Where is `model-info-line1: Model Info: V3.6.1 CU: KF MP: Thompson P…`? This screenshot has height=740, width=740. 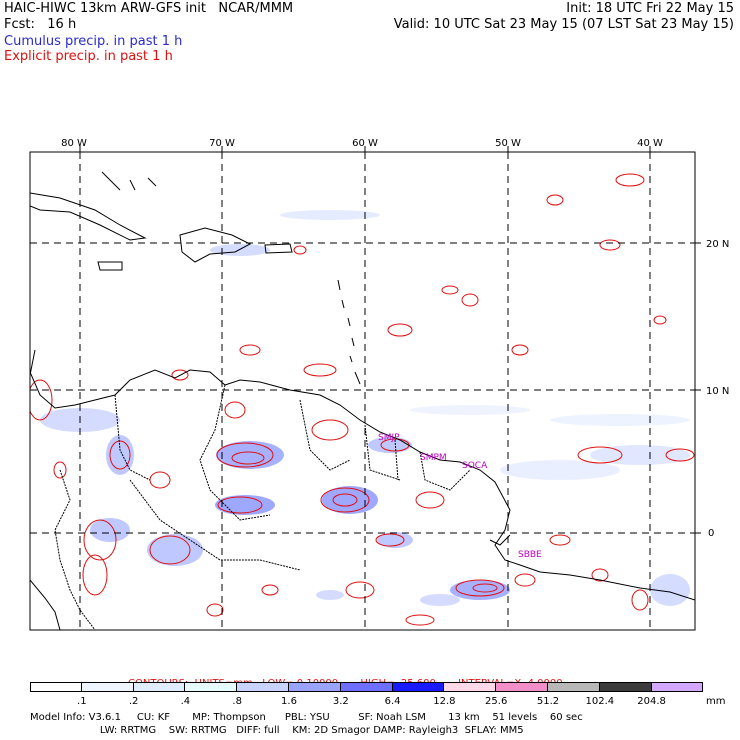
model-info-line1: Model Info: V3.6.1 CU: KF MP: Thompson P… is located at coordinates (306, 717).